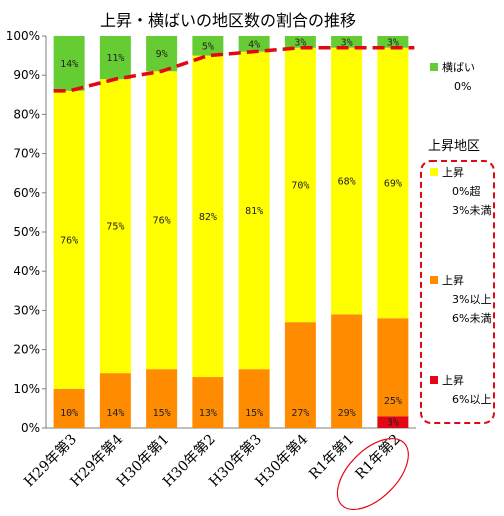 This screenshot has width=504, height=516. What do you see at coordinates (30, 428) in the screenshot?
I see `y-tick-label: 0%` at bounding box center [30, 428].